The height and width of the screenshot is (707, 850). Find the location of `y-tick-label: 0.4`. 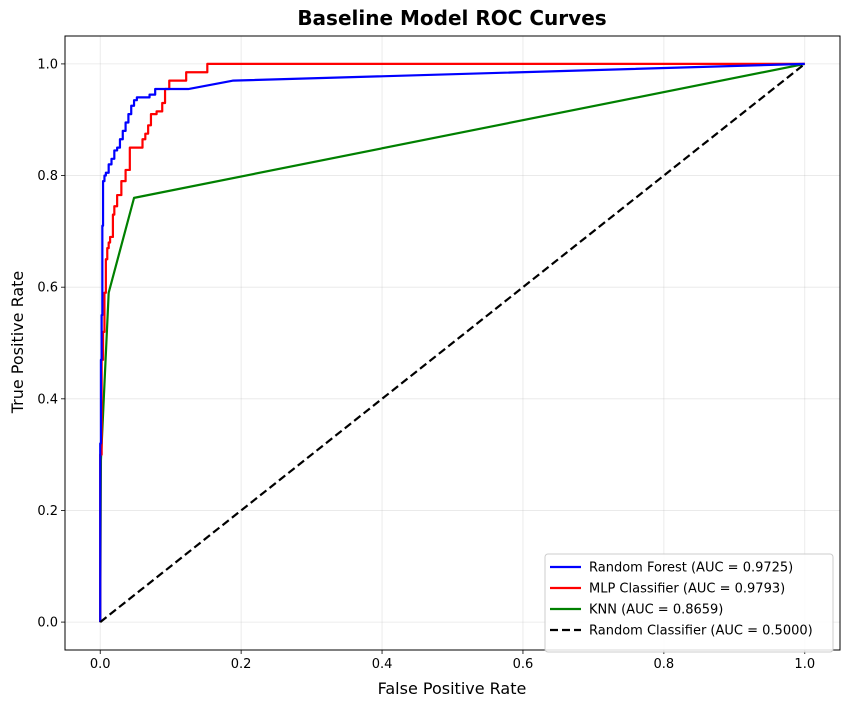

y-tick-label: 0.4 is located at coordinates (47, 399).